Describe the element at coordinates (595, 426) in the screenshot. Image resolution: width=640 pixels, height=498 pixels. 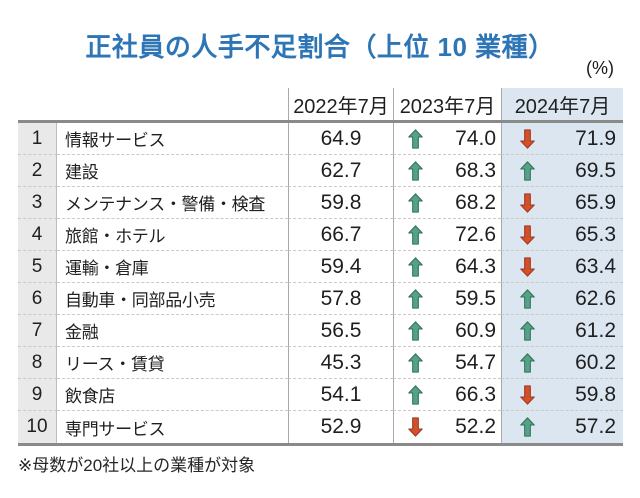
I see `value-2024: 57.2` at that location.